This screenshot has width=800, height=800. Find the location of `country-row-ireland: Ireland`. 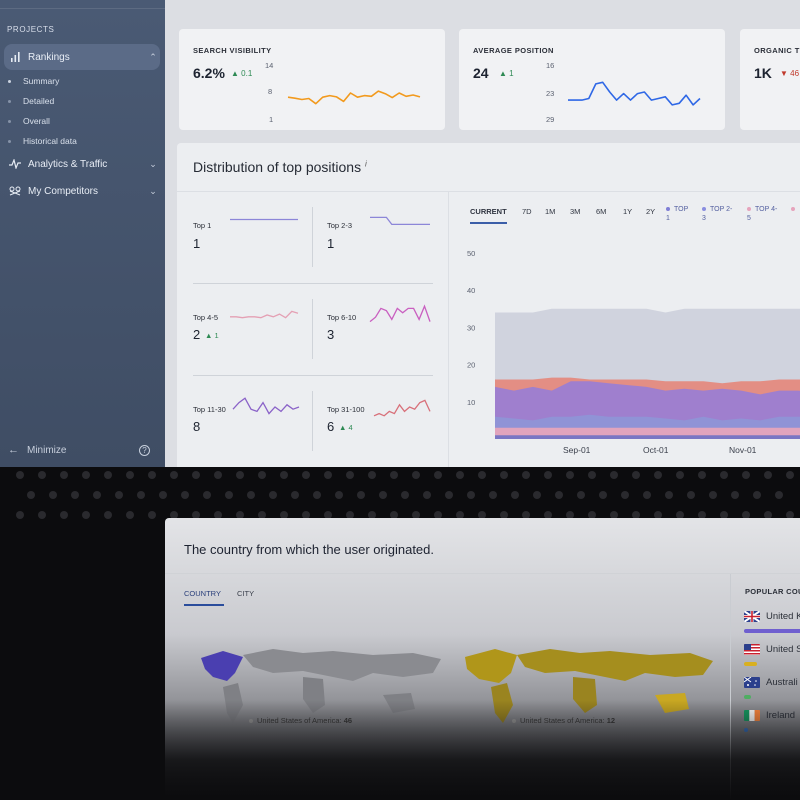

country-row-ireland: Ireland is located at coordinates (769, 715).